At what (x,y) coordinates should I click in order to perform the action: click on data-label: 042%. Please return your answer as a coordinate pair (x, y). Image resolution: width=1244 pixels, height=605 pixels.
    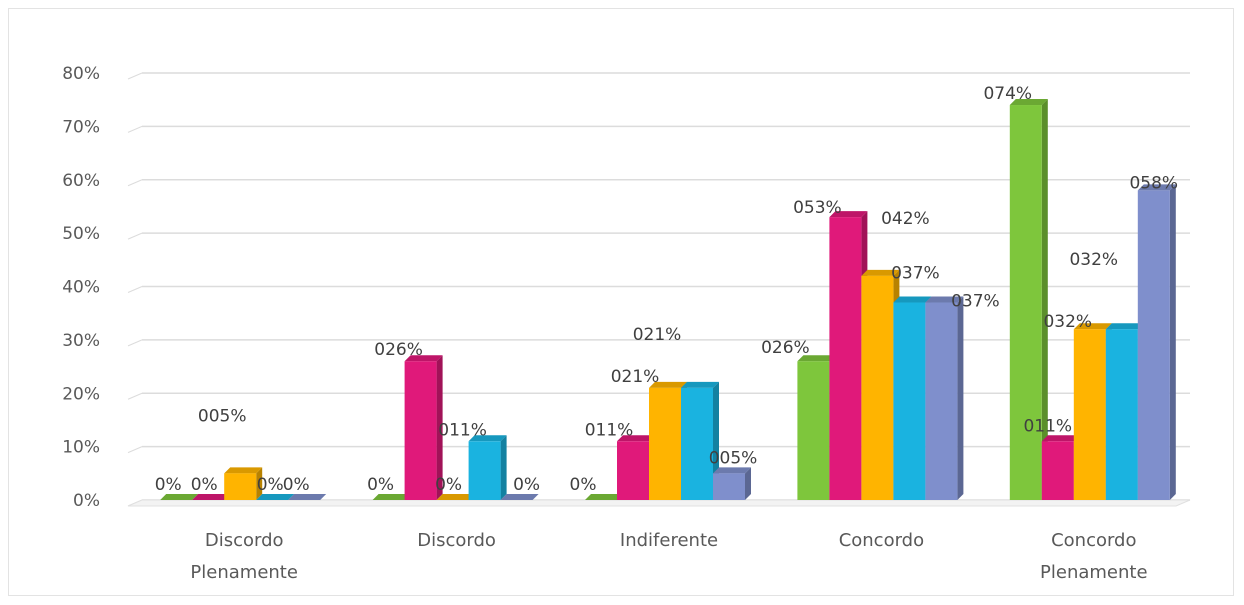
    Looking at the image, I should click on (905, 219).